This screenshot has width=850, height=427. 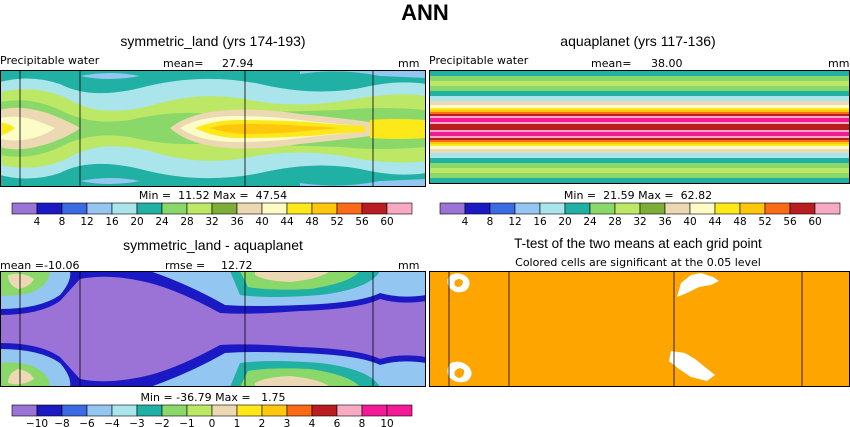 What do you see at coordinates (21, 377) in the screenshot?
I see `p3-contour-s7` at bounding box center [21, 377].